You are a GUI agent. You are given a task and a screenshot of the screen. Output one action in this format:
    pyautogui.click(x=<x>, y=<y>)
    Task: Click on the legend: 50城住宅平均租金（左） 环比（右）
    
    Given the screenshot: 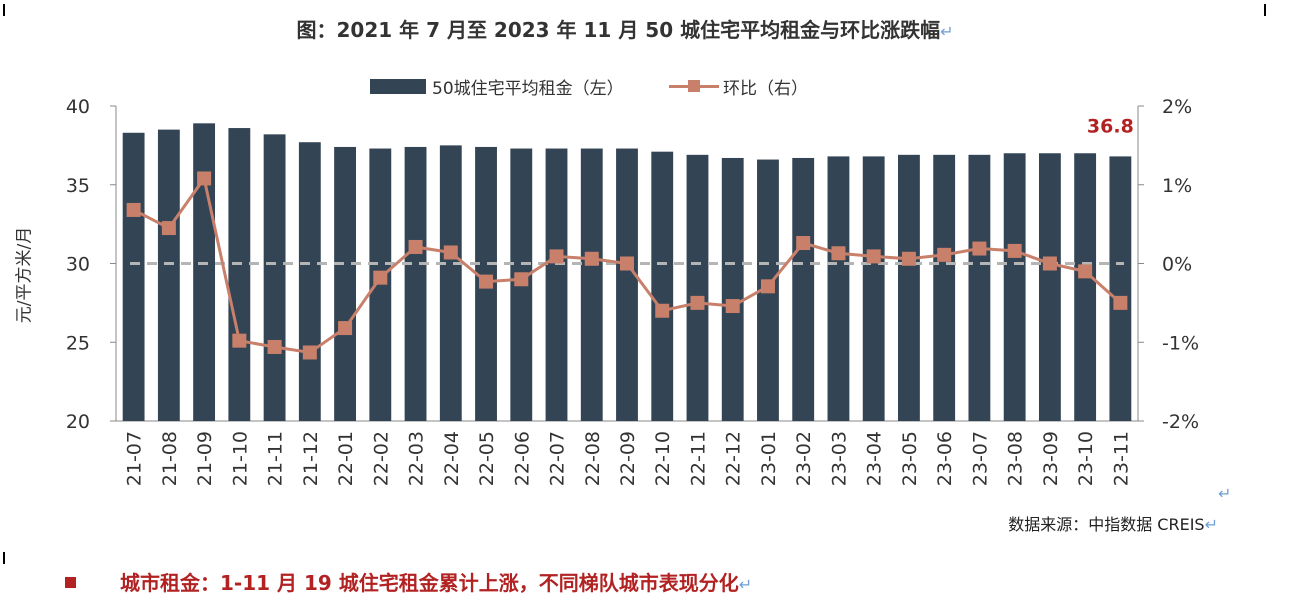 What is the action you would take?
    pyautogui.click(x=609, y=86)
    